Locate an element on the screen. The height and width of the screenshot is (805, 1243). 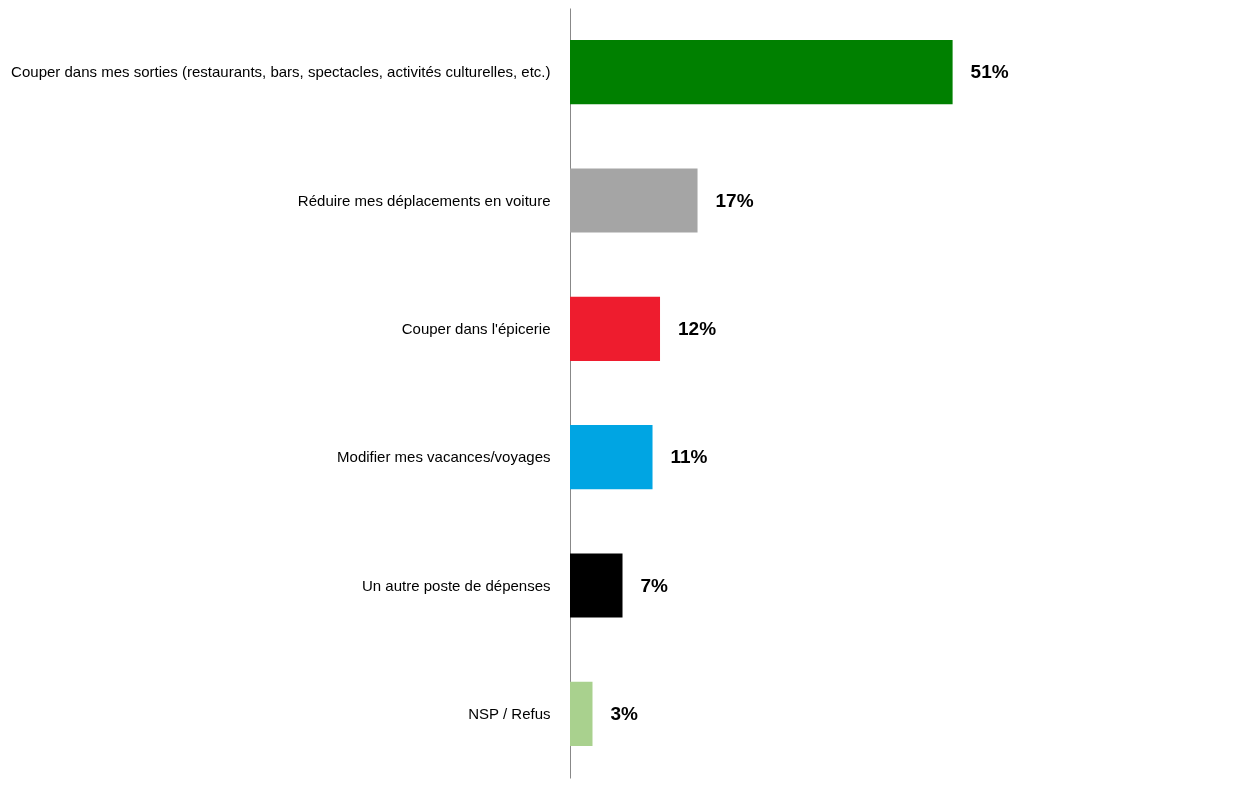
data-label: 3% is located at coordinates (624, 713).